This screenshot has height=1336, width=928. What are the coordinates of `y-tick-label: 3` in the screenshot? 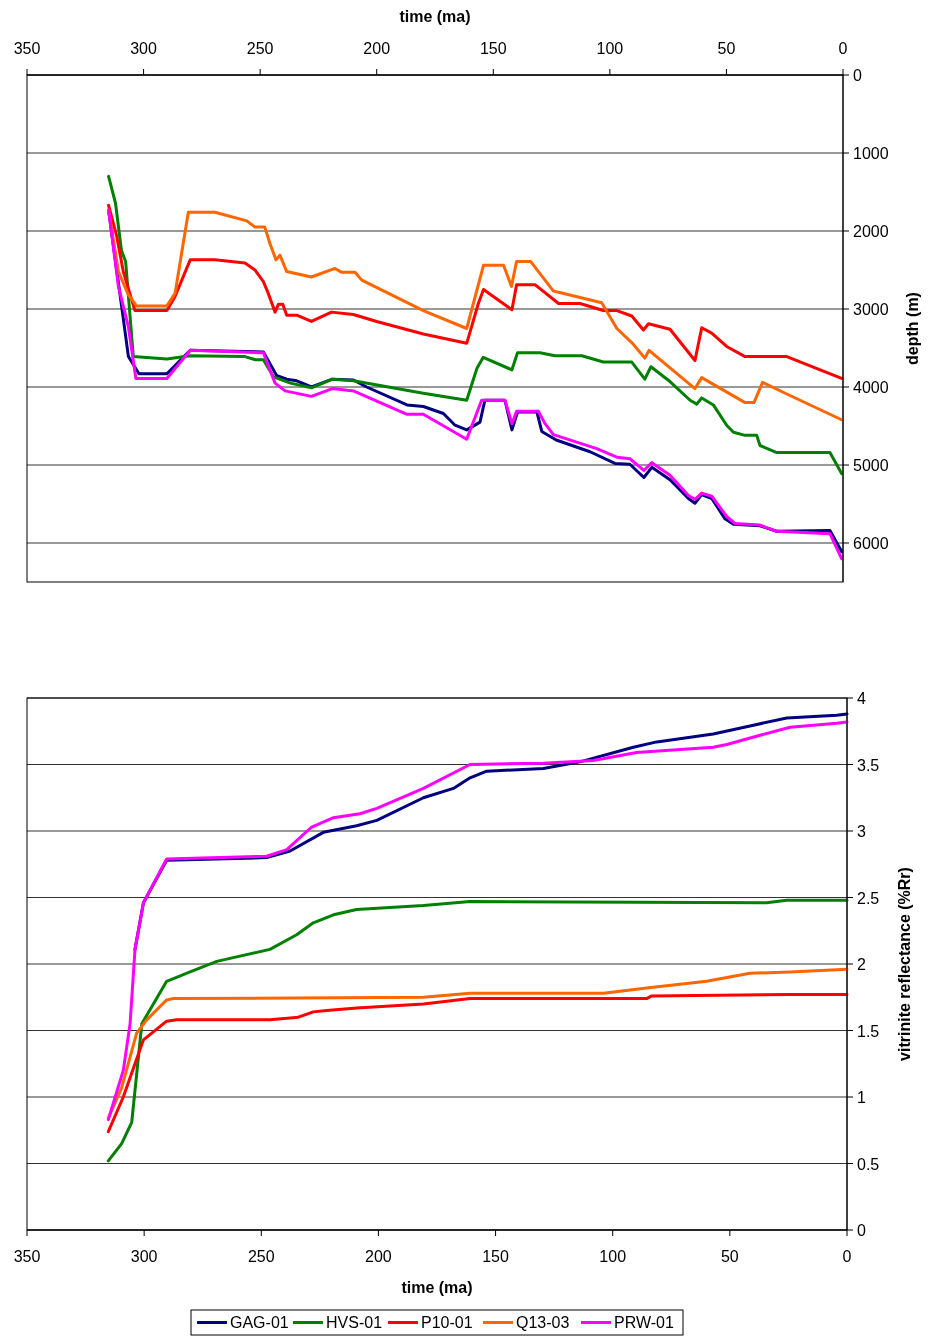 It's located at (861, 831).